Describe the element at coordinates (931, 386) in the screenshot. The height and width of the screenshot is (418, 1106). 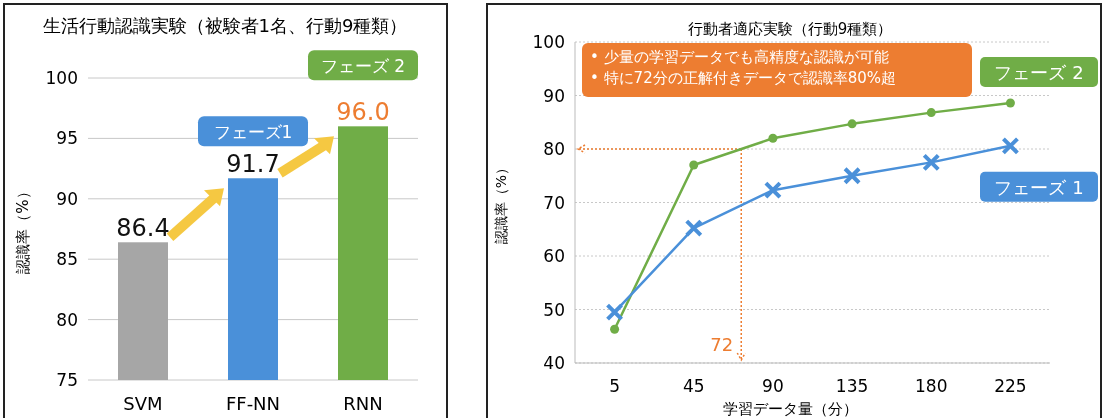
I see `x-tick-label: 180` at that location.